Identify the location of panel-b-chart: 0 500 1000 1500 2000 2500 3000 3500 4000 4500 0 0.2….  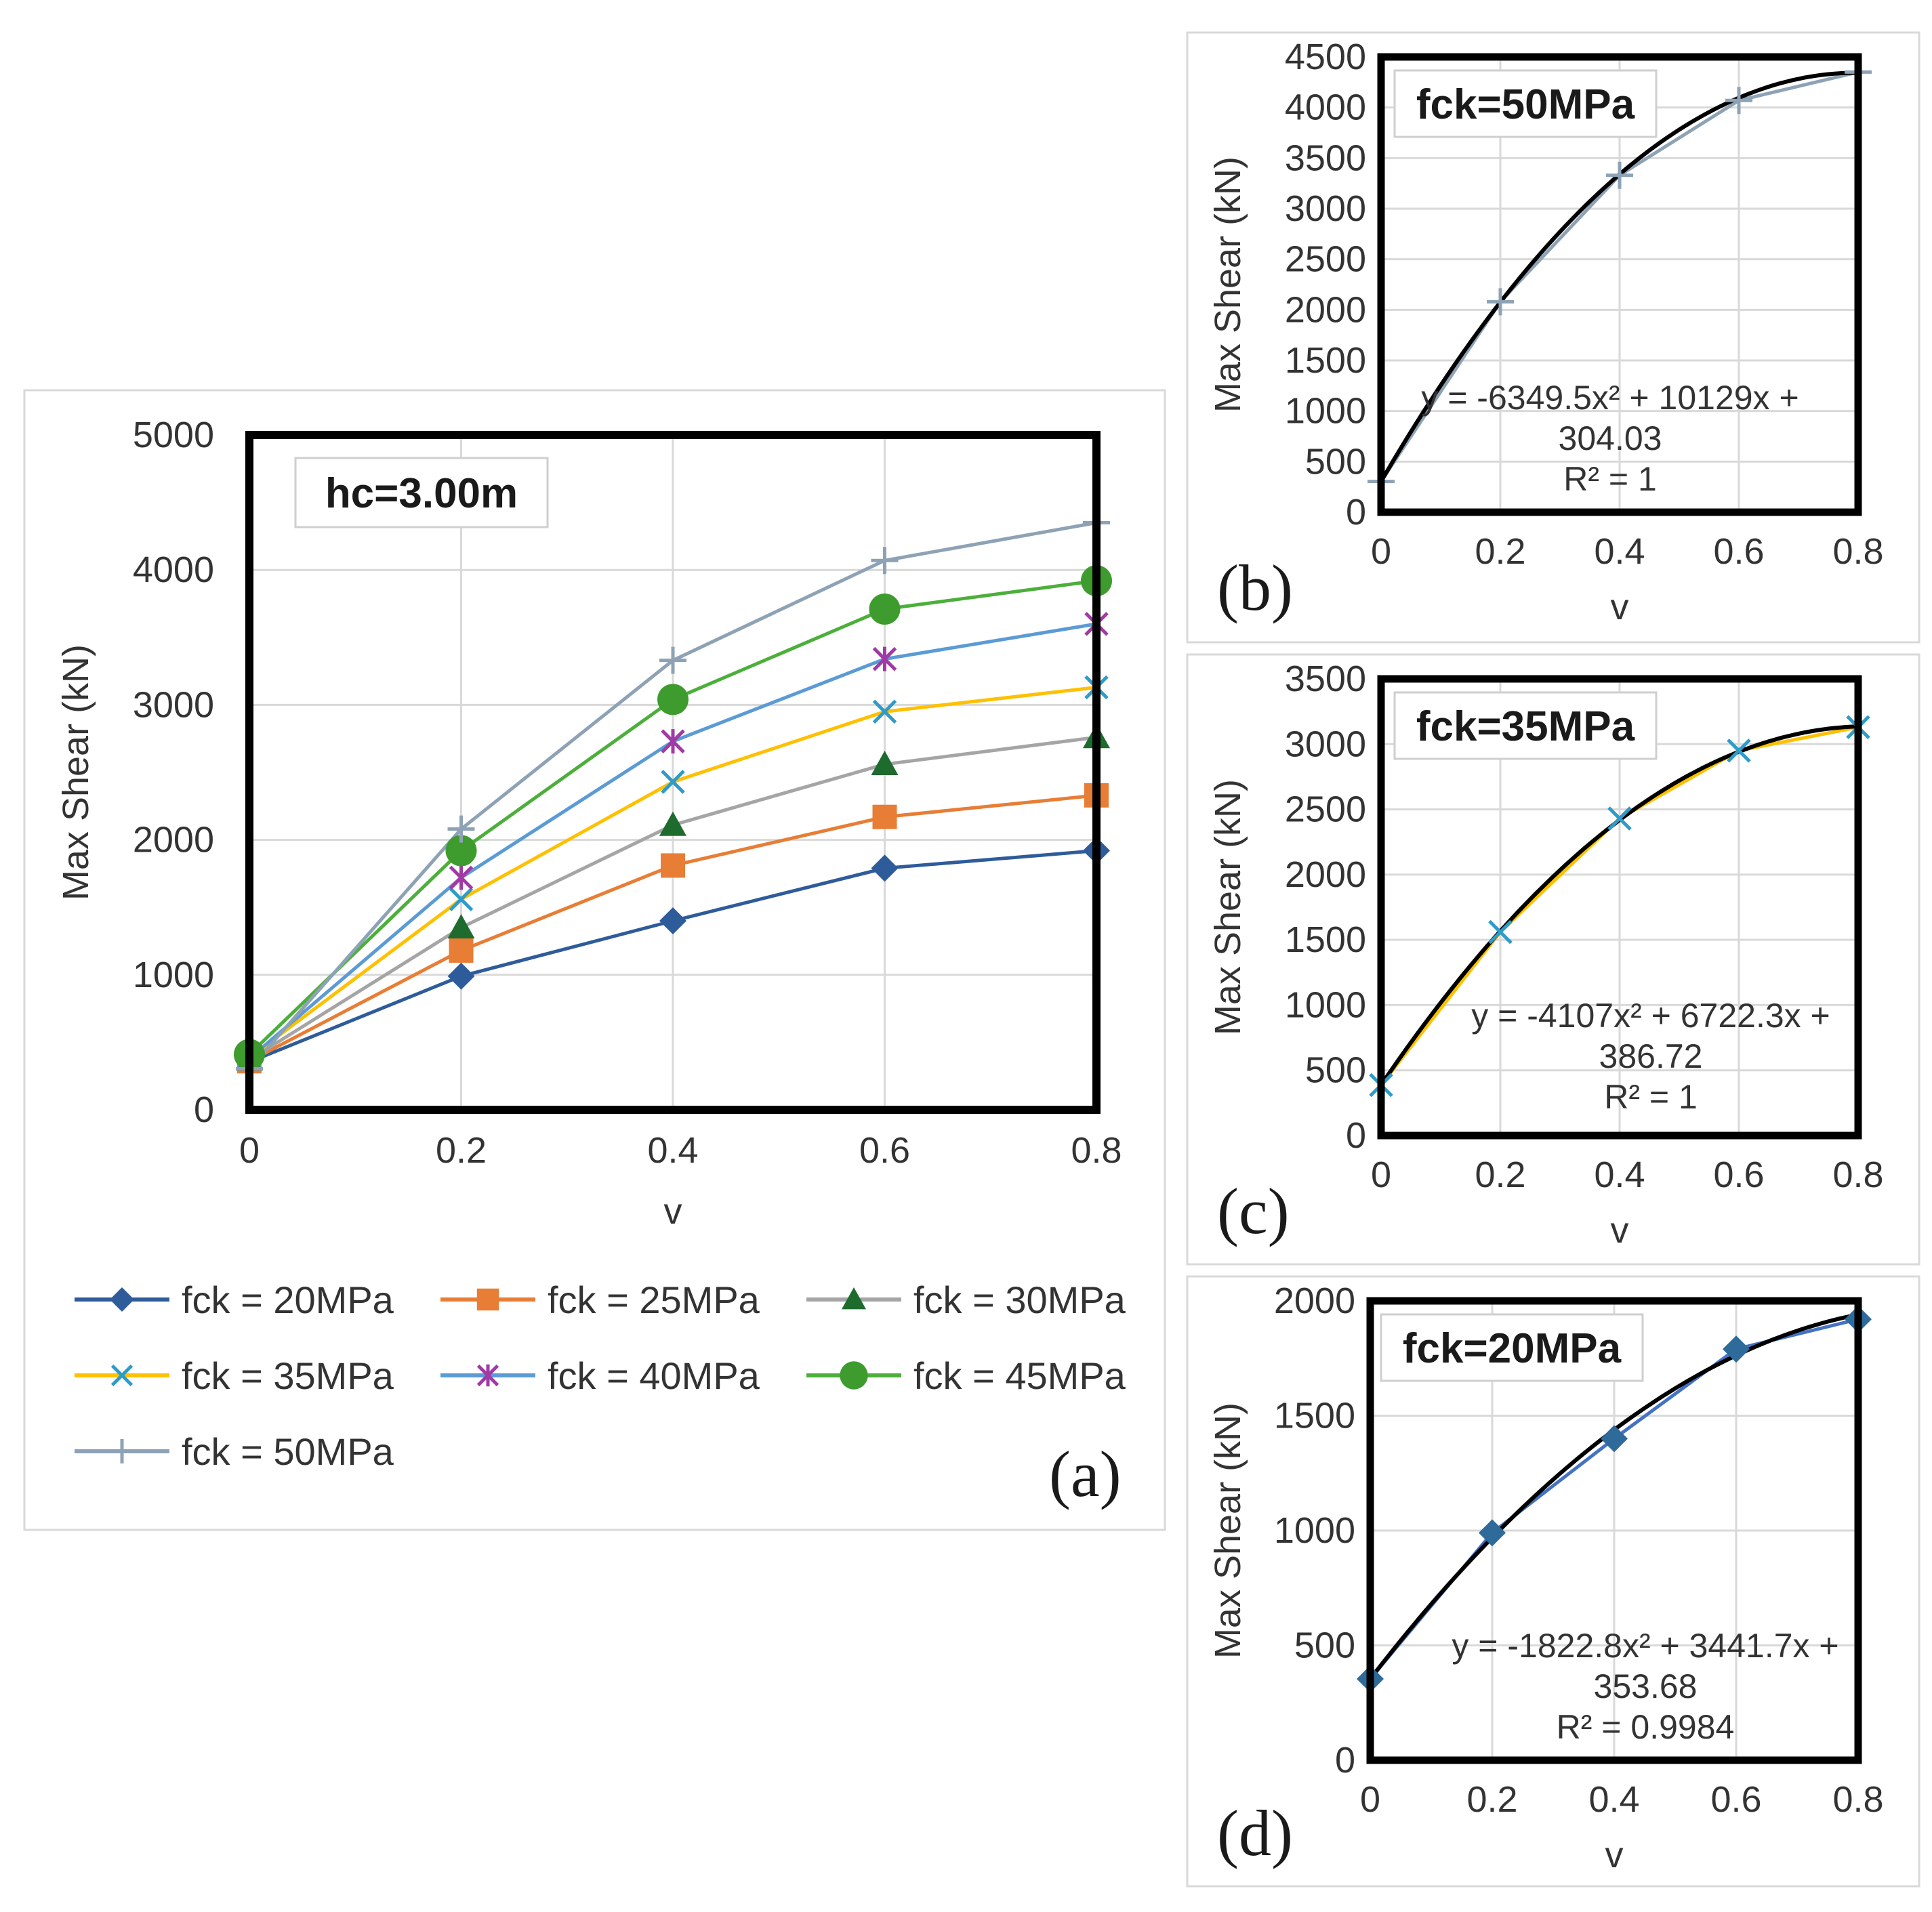
(1546, 332).